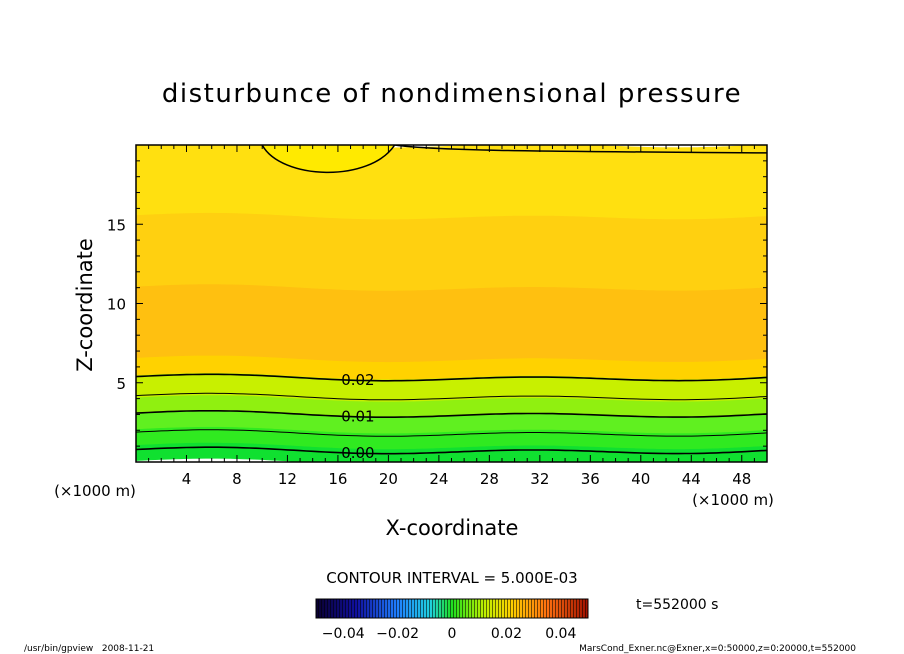 This screenshot has height=654, width=904. Describe the element at coordinates (691, 479) in the screenshot. I see `x-tick-label: 44` at that location.